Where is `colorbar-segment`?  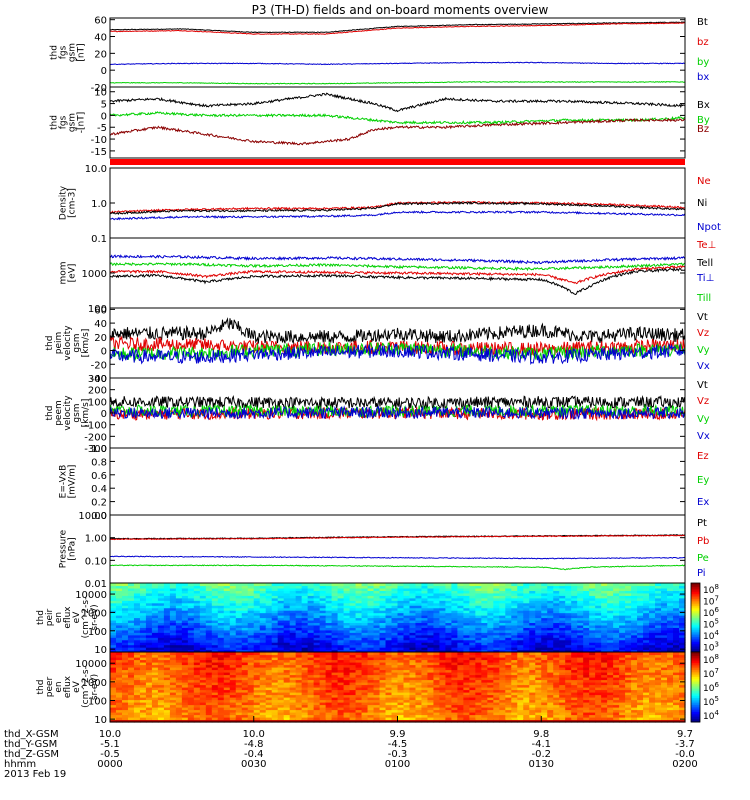 colorbar-segment is located at coordinates (695, 611).